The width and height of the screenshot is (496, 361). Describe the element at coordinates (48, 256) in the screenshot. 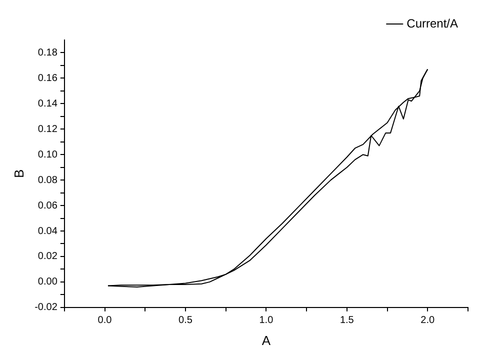

I see `y-tick-label: 0.02` at that location.